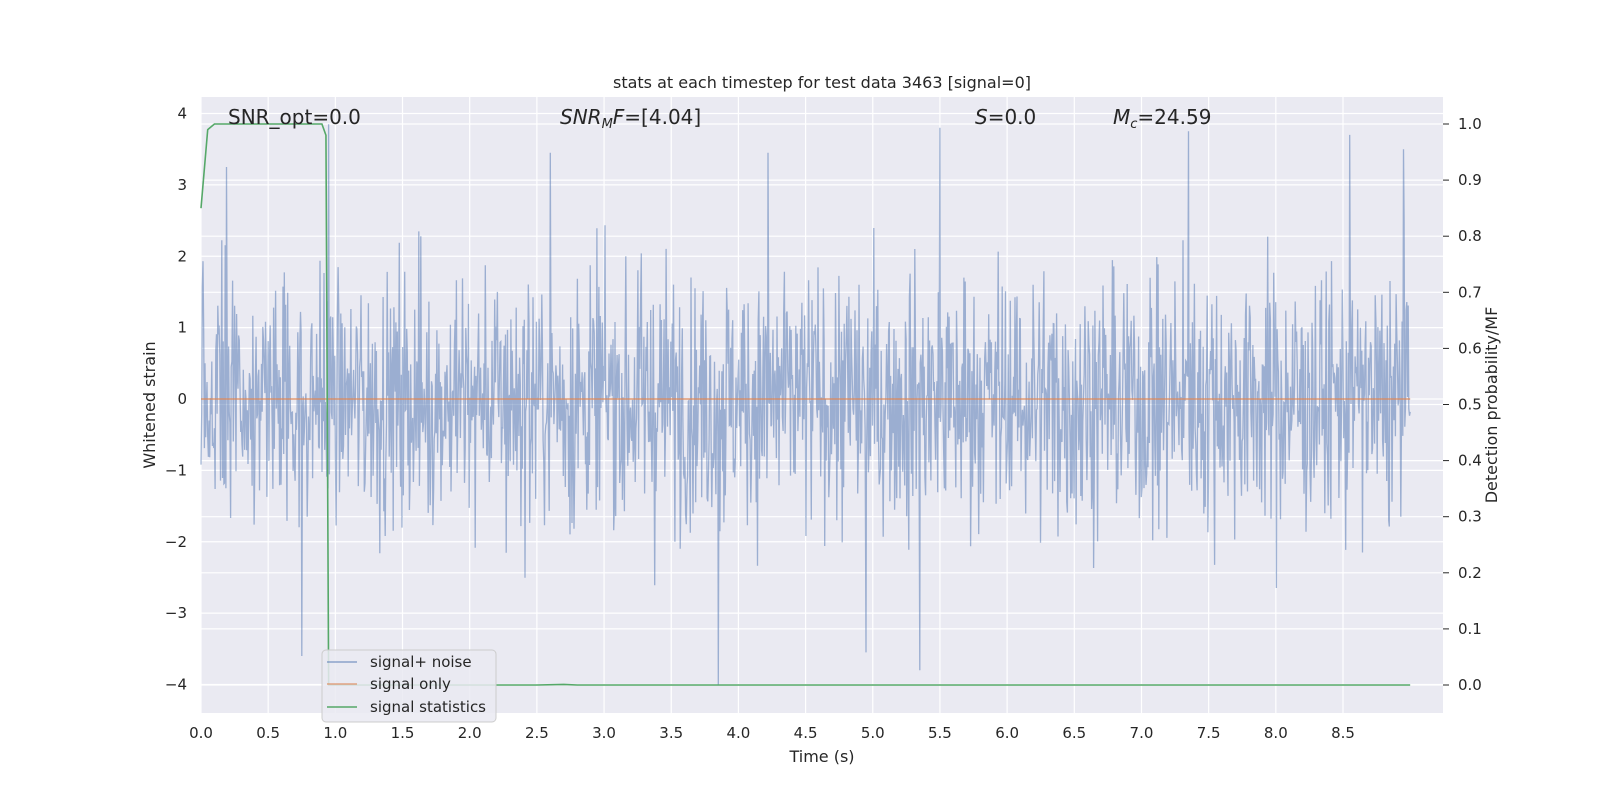 The height and width of the screenshot is (804, 1600). I want to click on annotation-s-symbol: S, so click(981, 117).